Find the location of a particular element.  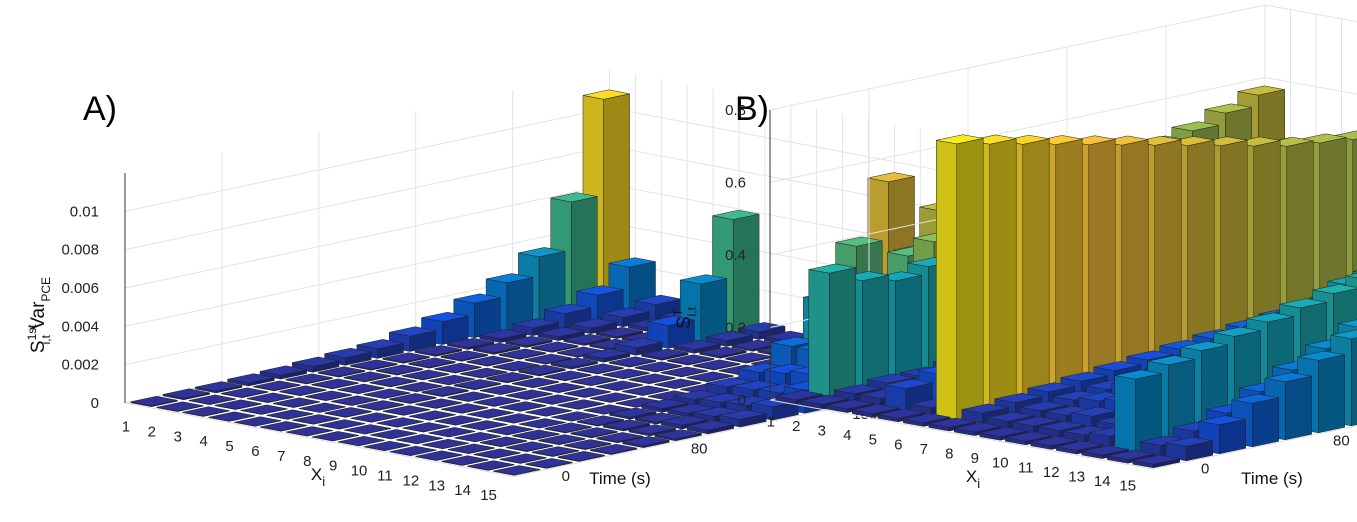

z-tick-label: 0.002 is located at coordinates (80, 365).